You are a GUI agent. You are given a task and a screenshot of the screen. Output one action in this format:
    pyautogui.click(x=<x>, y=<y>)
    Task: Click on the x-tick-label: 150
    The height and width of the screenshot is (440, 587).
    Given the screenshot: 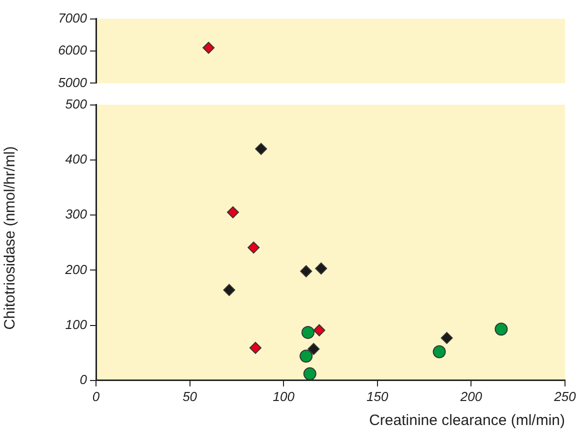 What is the action you would take?
    pyautogui.click(x=378, y=396)
    